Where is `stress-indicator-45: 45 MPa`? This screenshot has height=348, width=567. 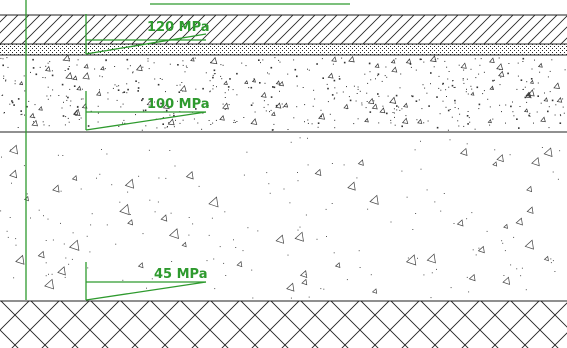 stress-indicator-45: 45 MPa is located at coordinates (147, 281).